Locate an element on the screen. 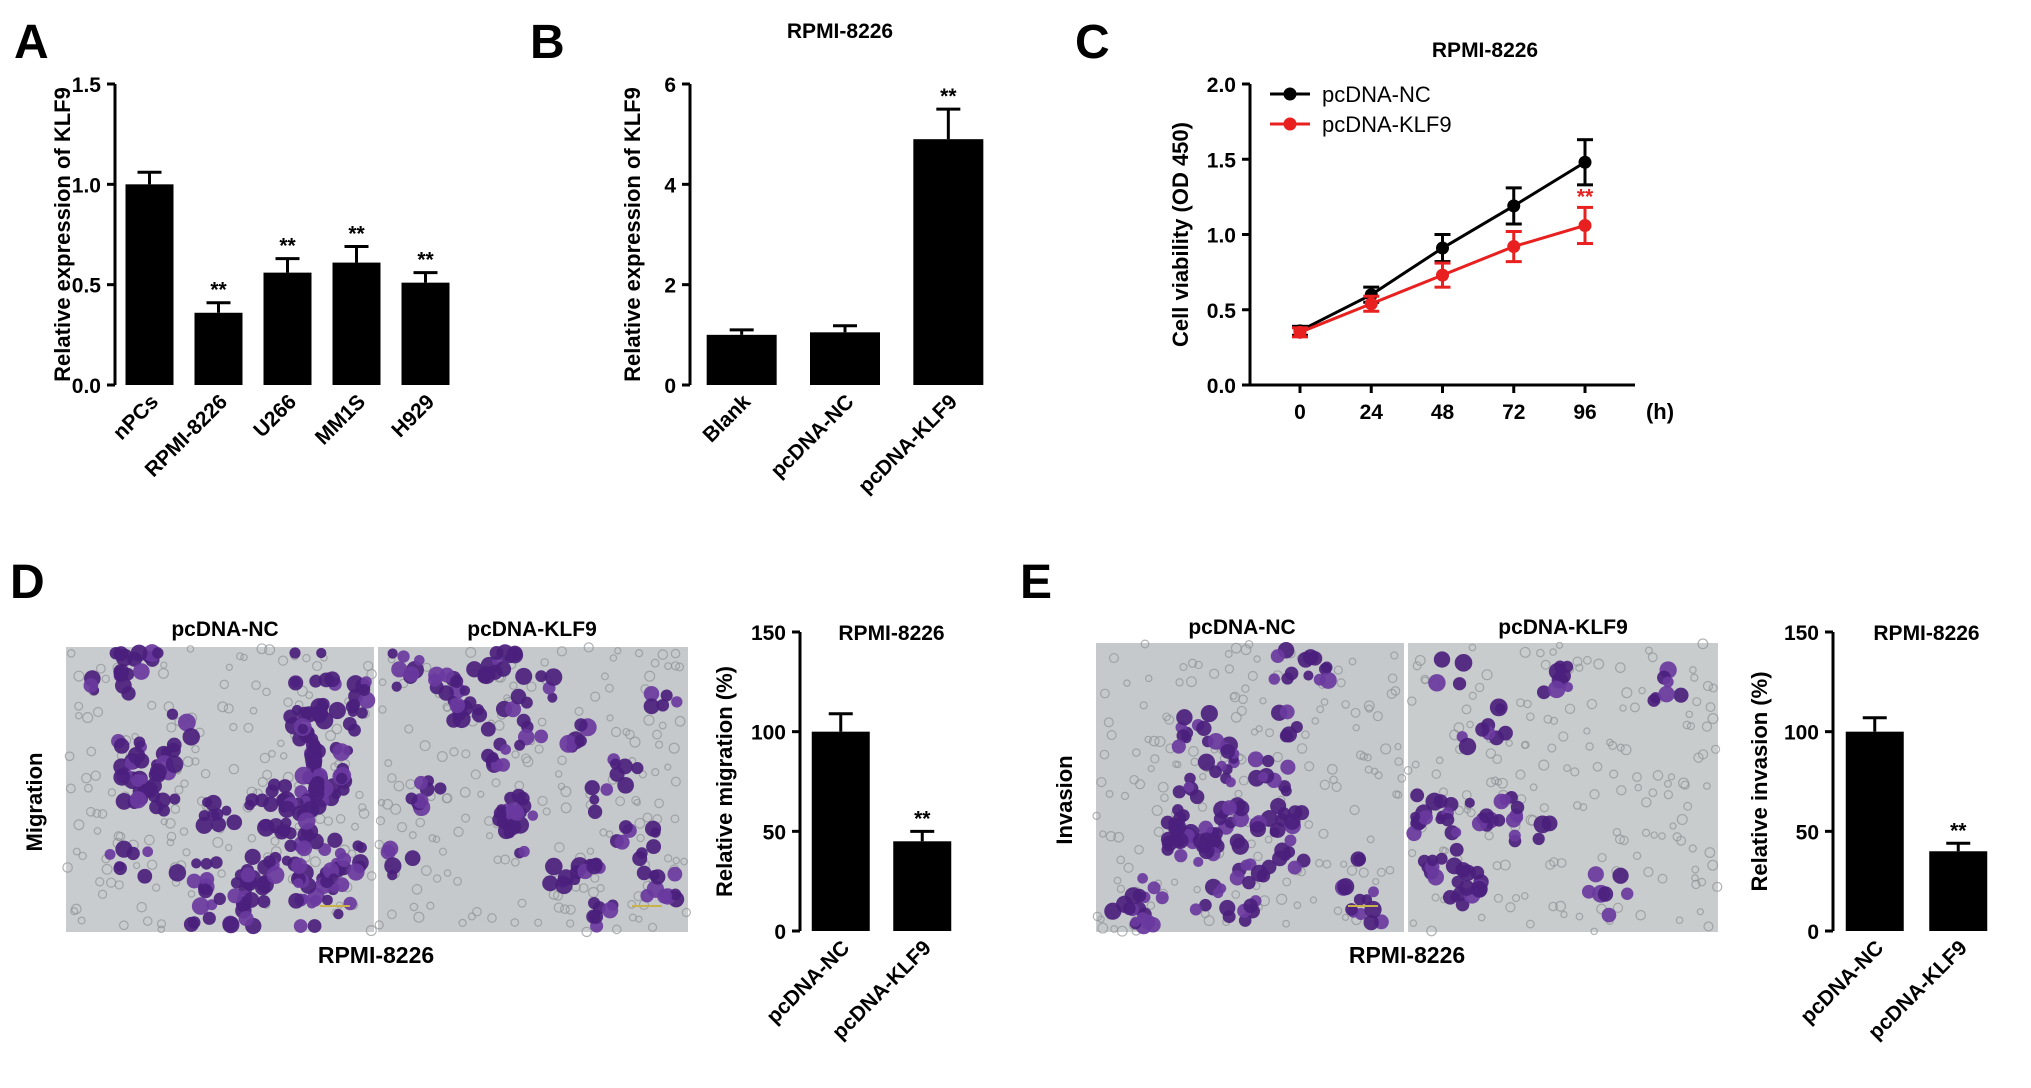 This screenshot has height=1088, width=2031. y-tick-label: 1.0 is located at coordinates (1221, 236).